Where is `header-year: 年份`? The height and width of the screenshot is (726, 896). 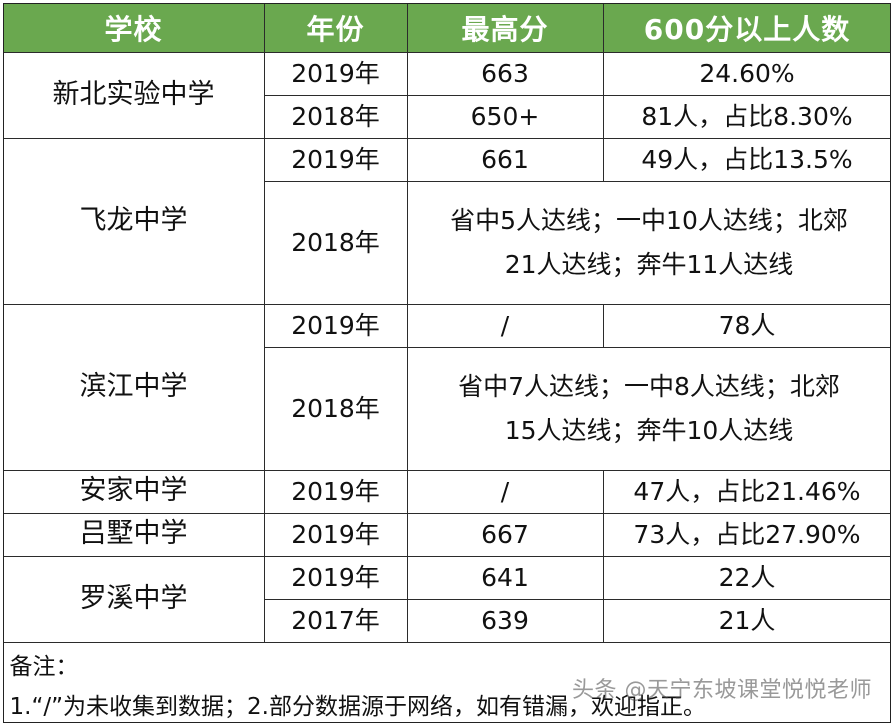 header-year: 年份 is located at coordinates (335, 28).